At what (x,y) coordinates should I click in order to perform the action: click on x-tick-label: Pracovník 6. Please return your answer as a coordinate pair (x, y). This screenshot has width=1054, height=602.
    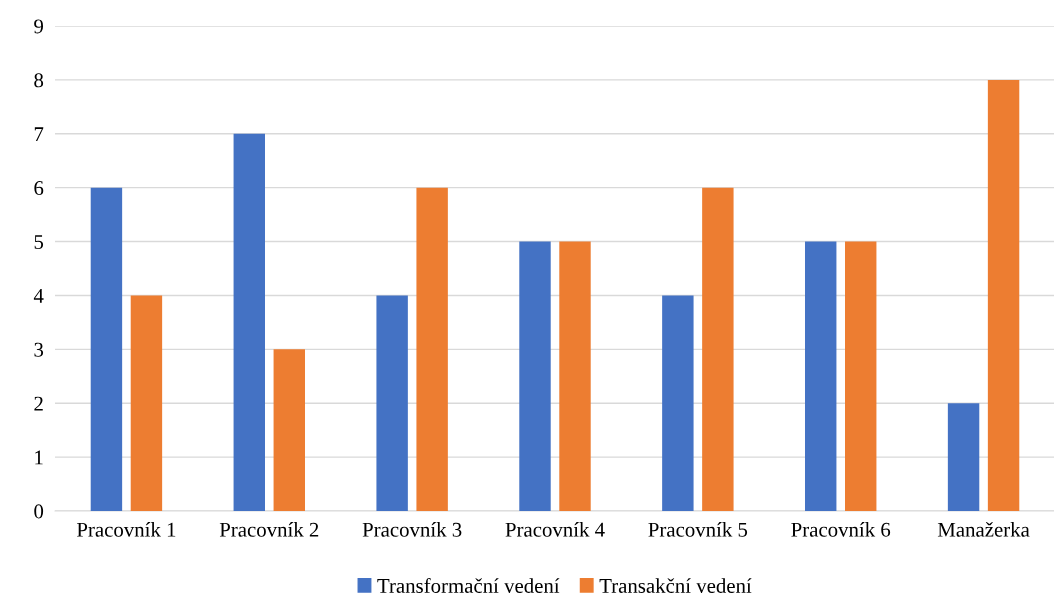
    Looking at the image, I should click on (841, 529).